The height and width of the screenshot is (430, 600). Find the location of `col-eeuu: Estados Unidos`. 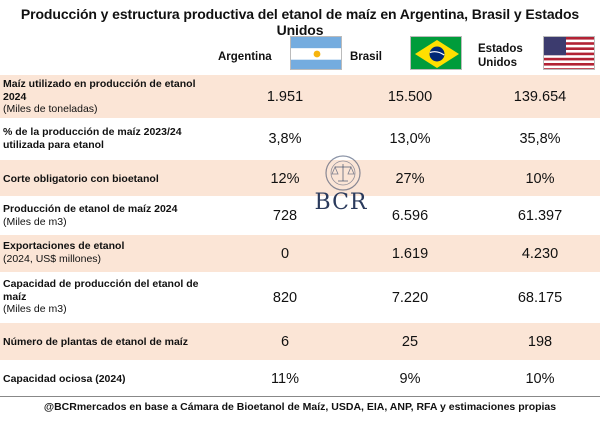

col-eeuu: Estados Unidos is located at coordinates (500, 56).